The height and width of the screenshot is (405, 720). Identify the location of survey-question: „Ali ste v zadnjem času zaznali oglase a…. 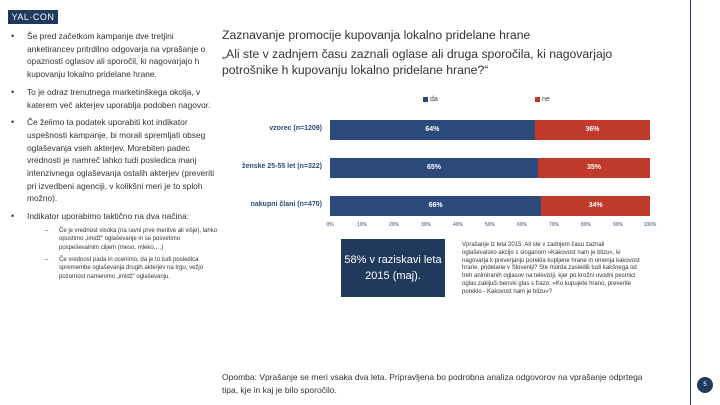
(417, 62).